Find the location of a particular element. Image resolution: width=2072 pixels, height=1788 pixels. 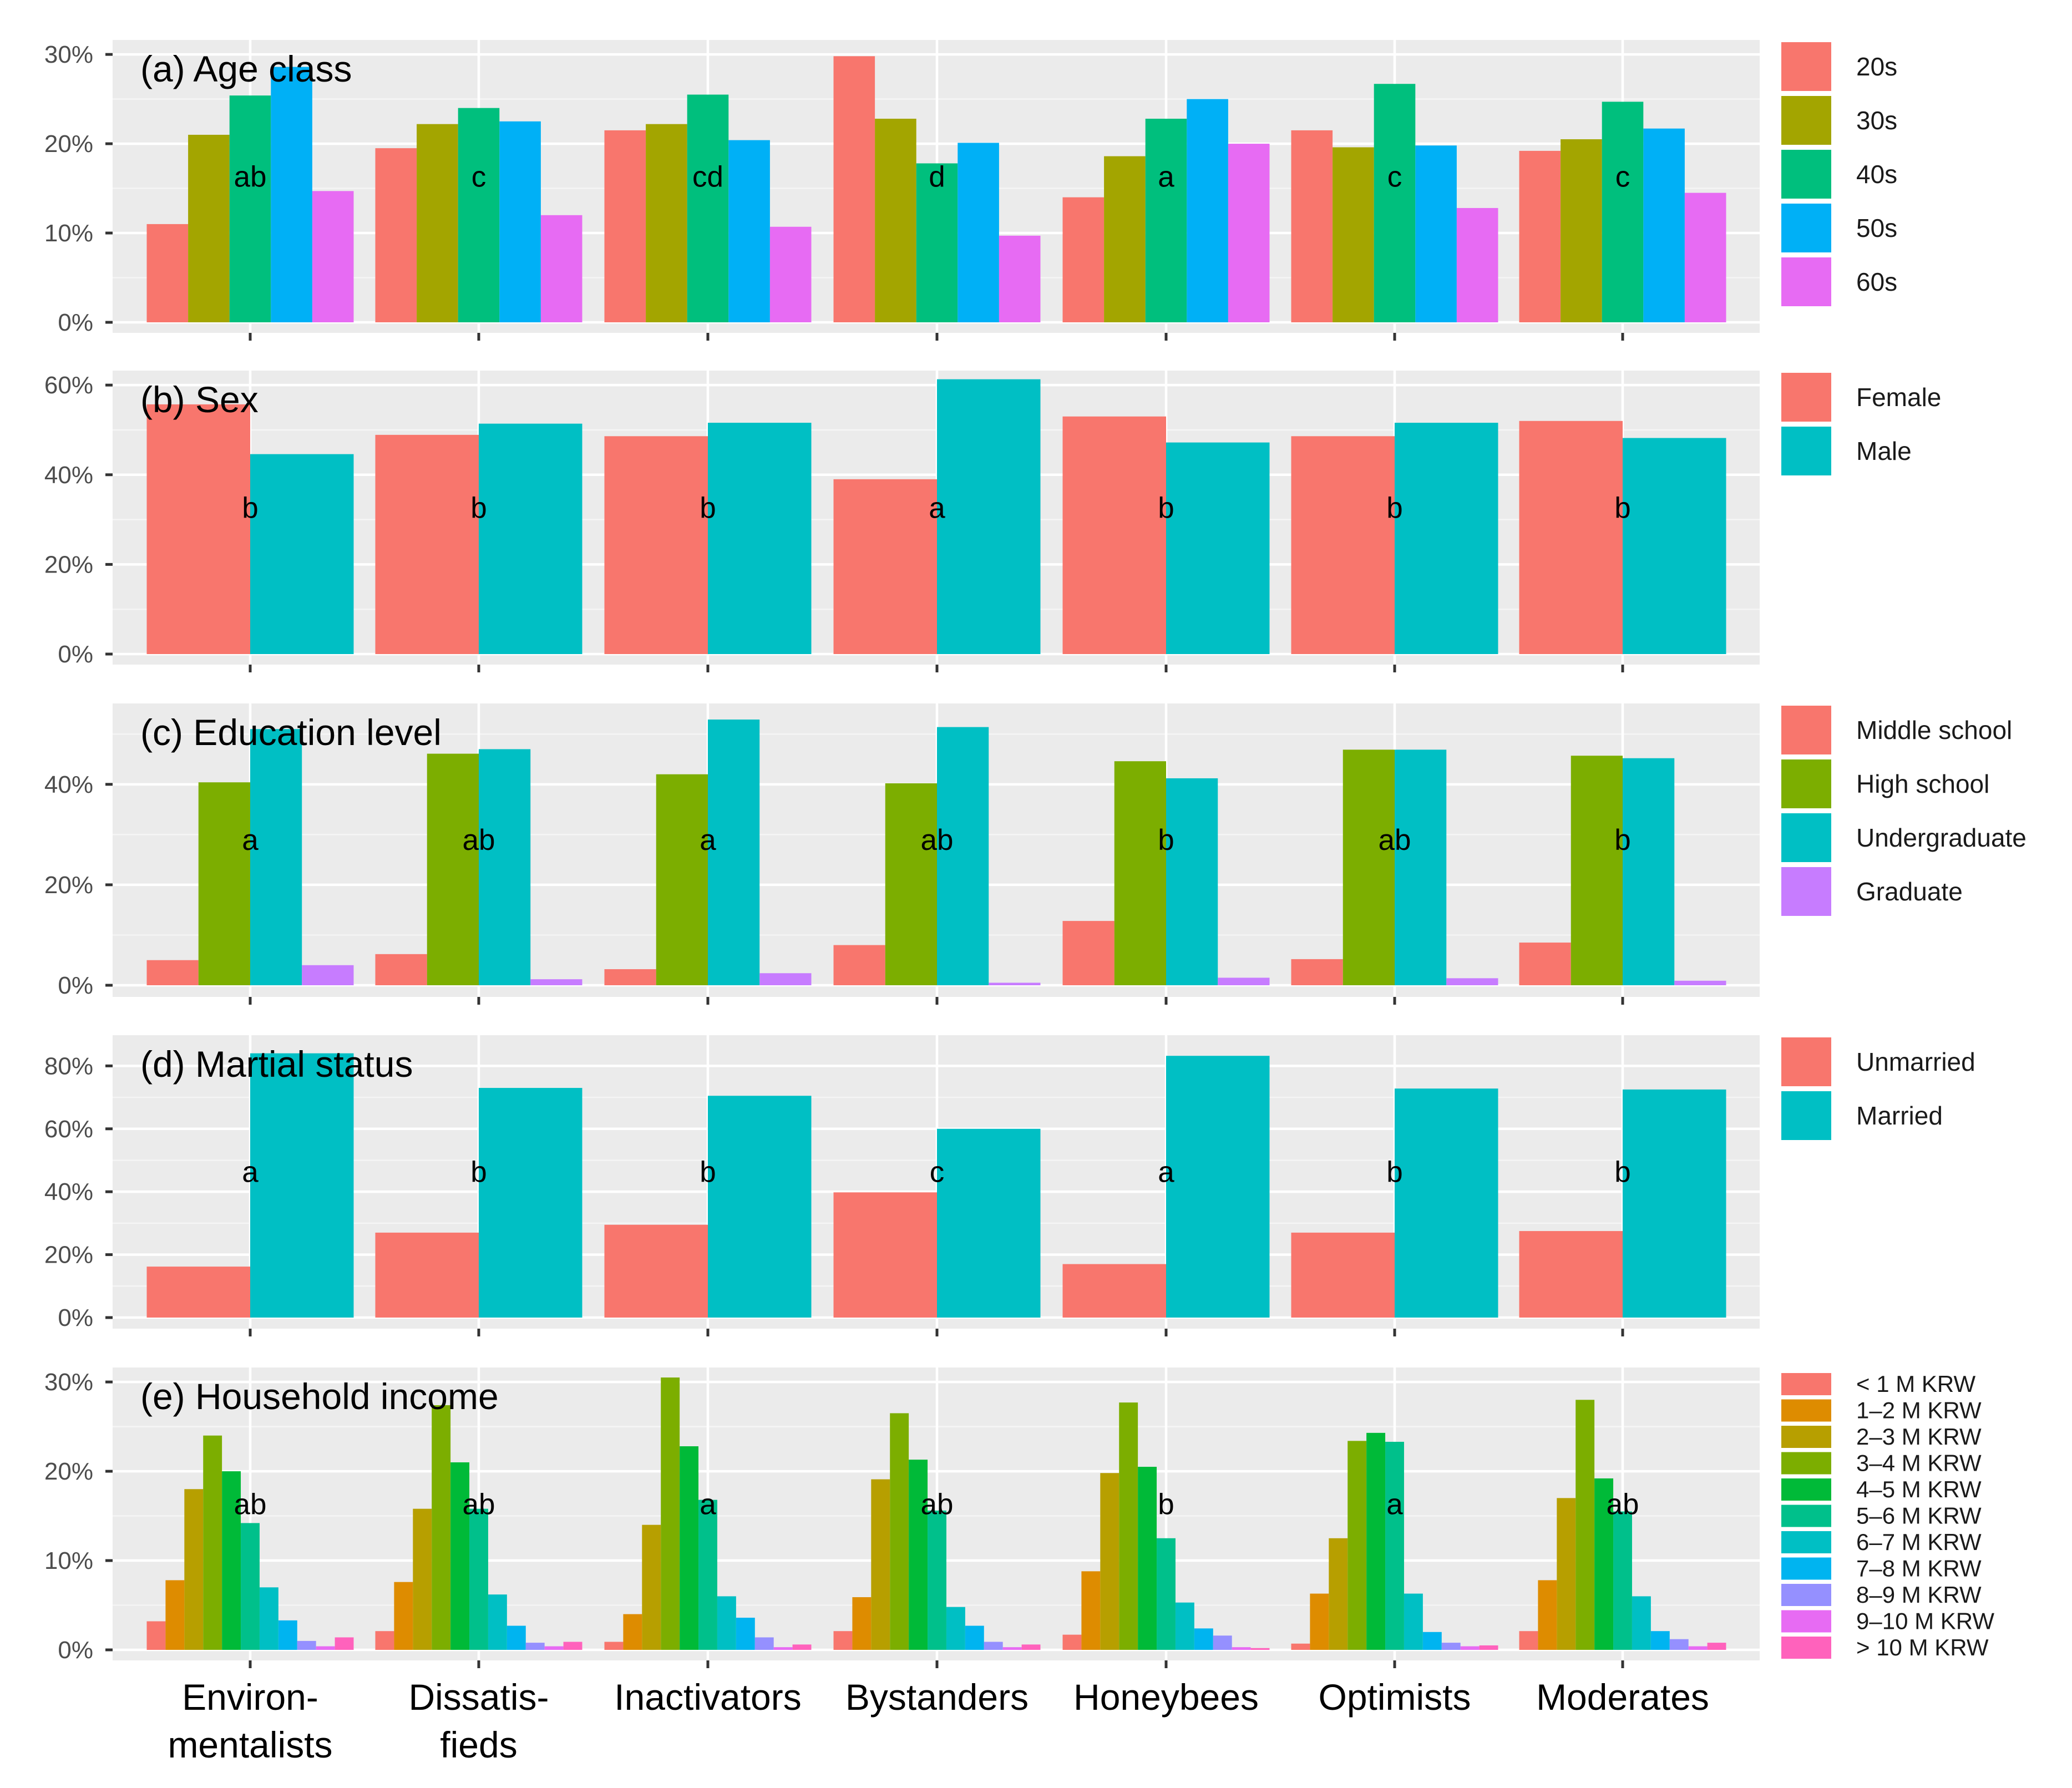

panel-b-legend: Female Male is located at coordinates (1861, 424).